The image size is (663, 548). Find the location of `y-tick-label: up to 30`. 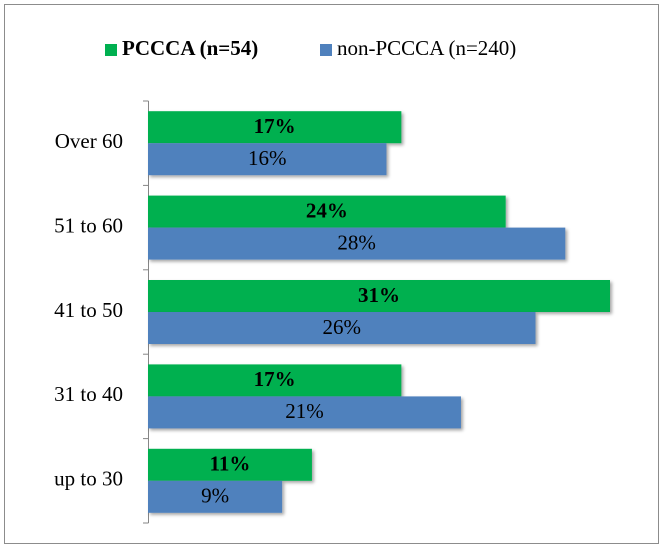

y-tick-label: up to 30 is located at coordinates (88, 479).